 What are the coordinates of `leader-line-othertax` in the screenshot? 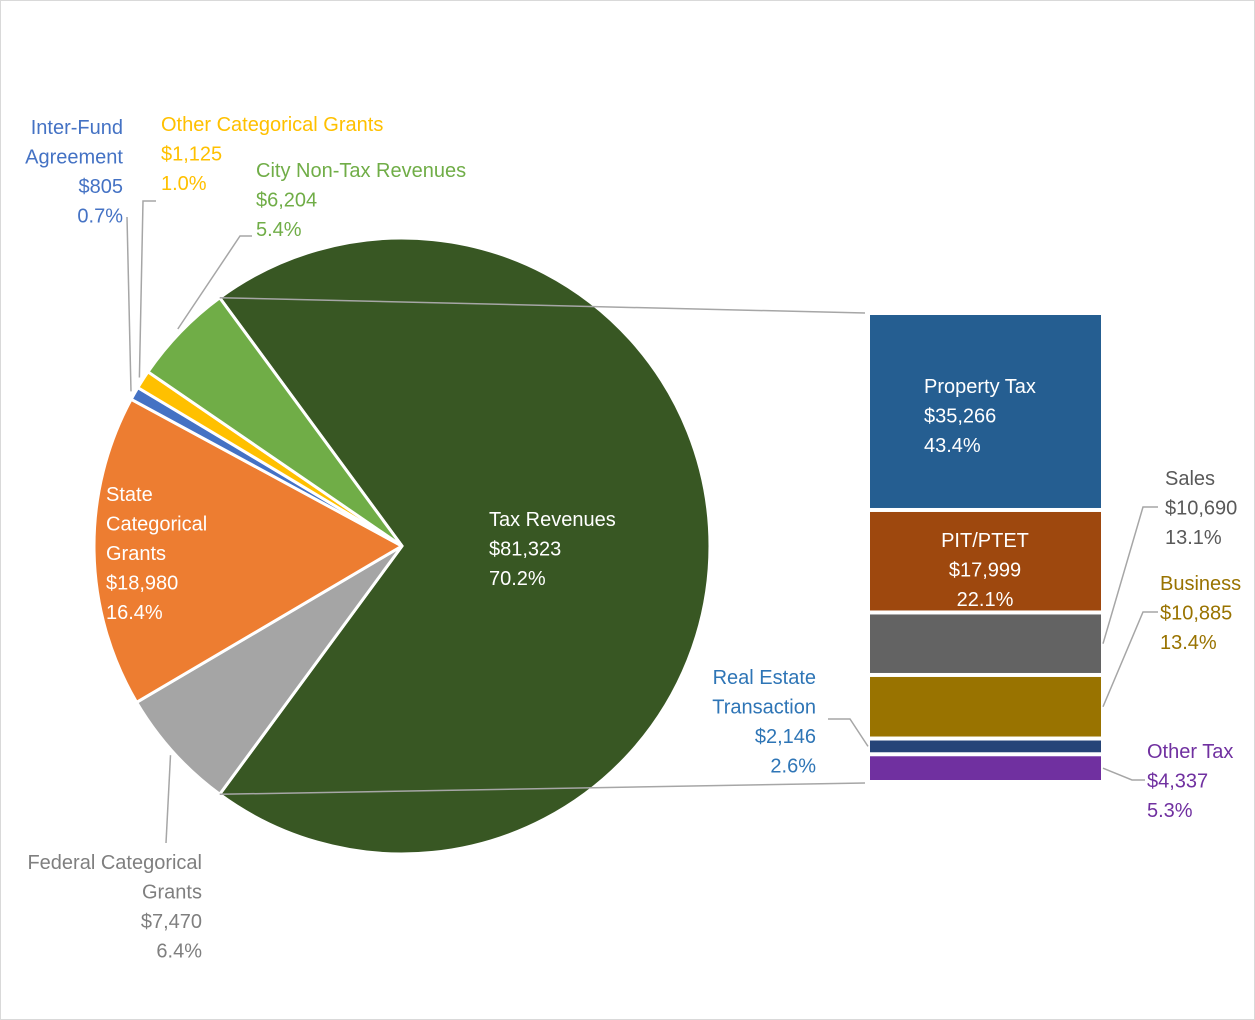 It's located at (1123, 774).